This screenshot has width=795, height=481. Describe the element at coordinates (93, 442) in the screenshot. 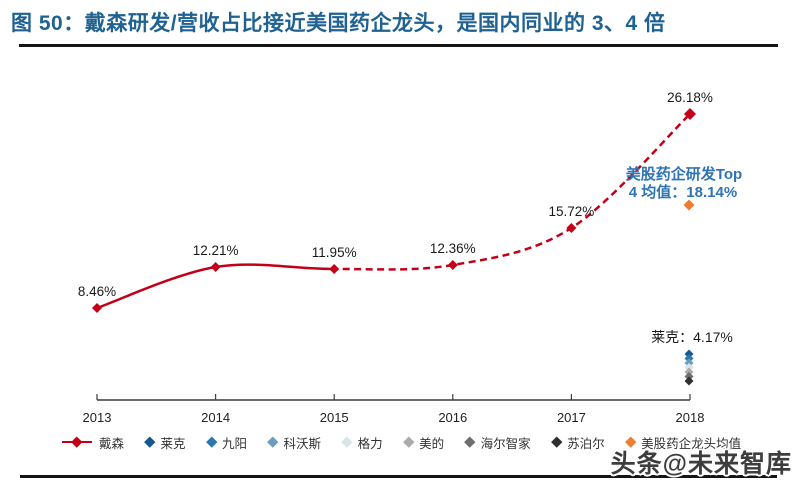

I see `legend-item-0: 戴森` at that location.